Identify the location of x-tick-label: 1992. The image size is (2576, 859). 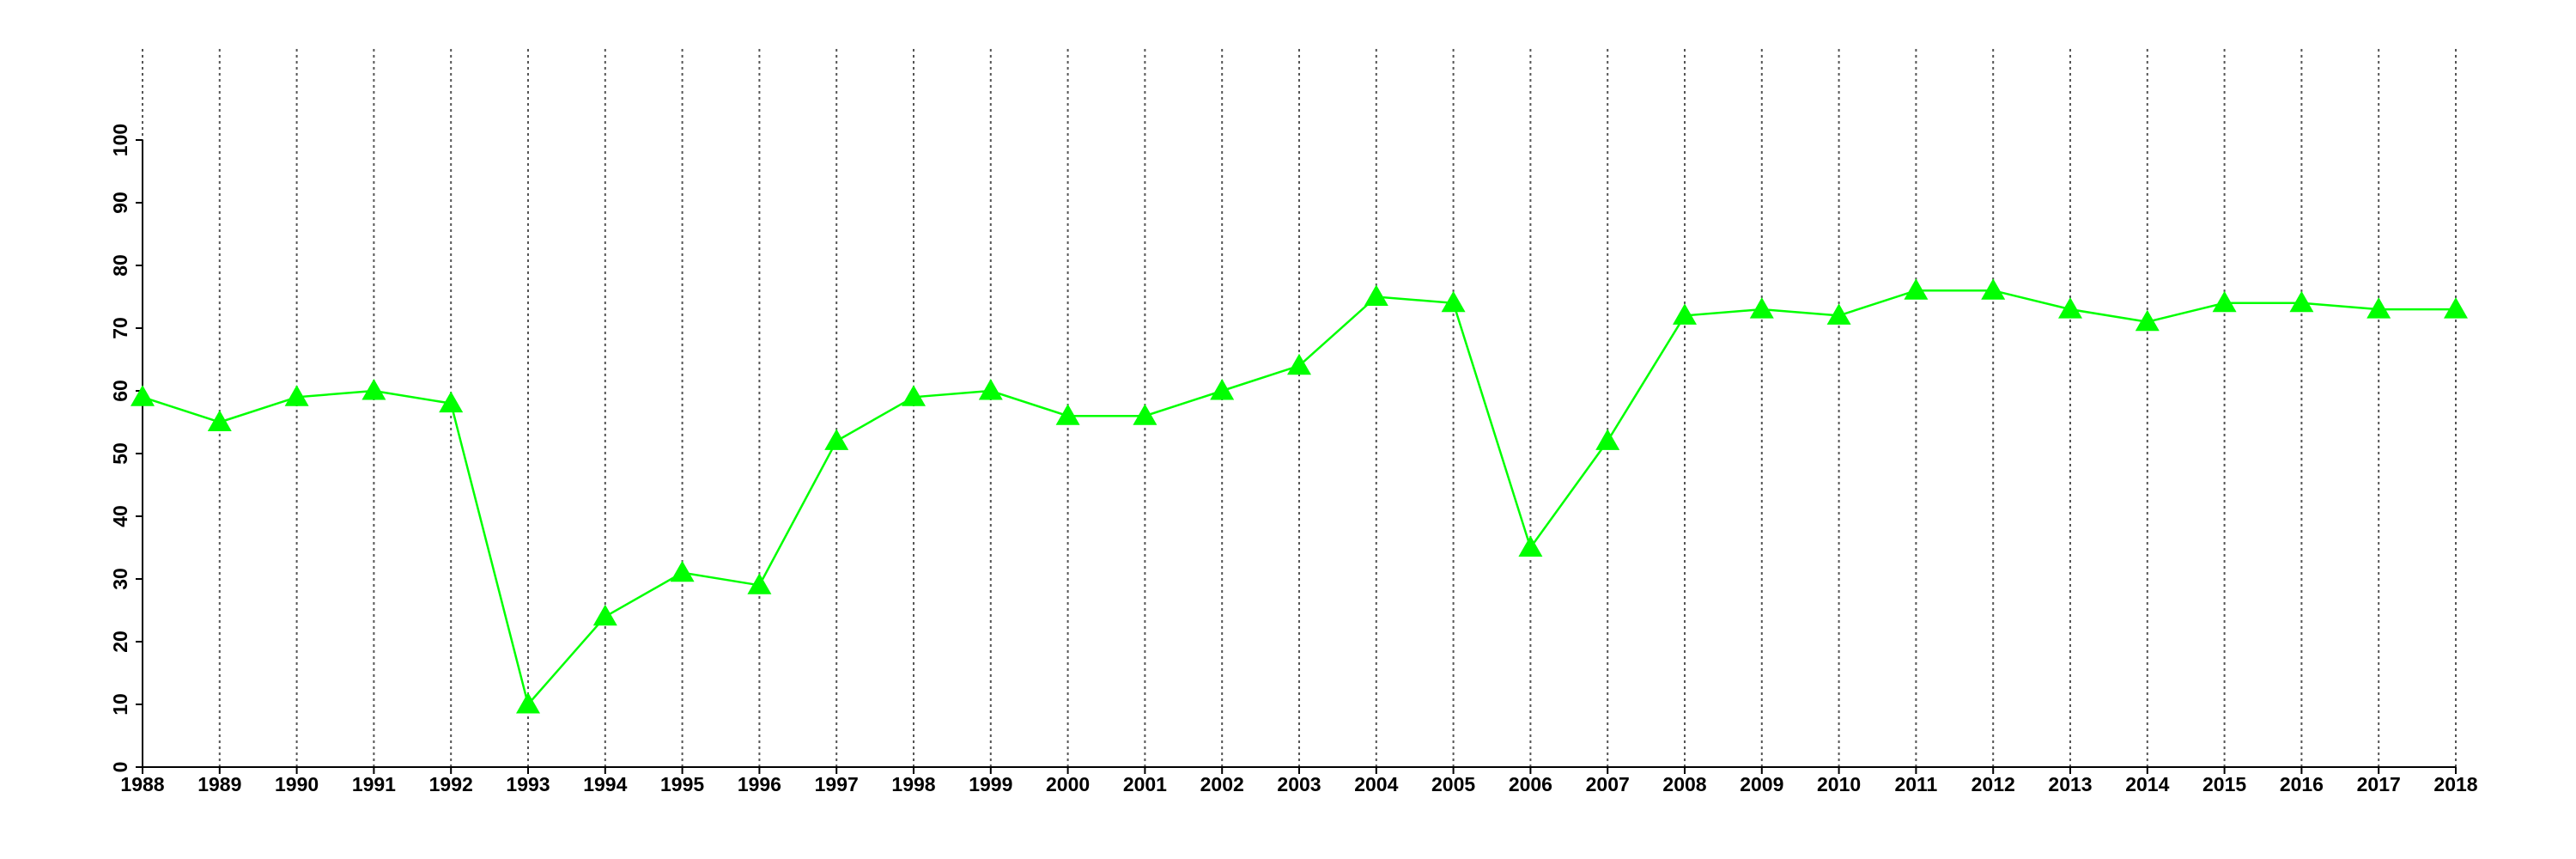
(451, 784).